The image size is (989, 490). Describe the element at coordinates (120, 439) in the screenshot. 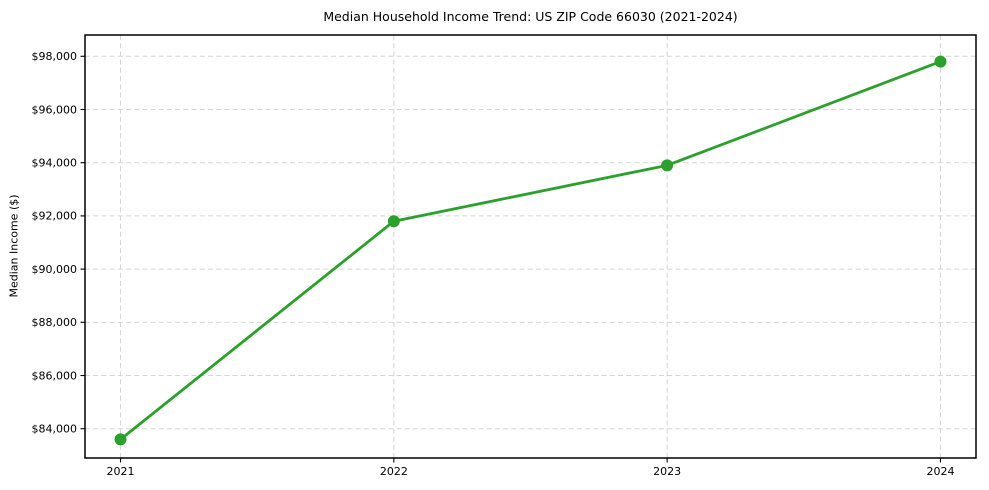

I see `data-point-2021` at that location.